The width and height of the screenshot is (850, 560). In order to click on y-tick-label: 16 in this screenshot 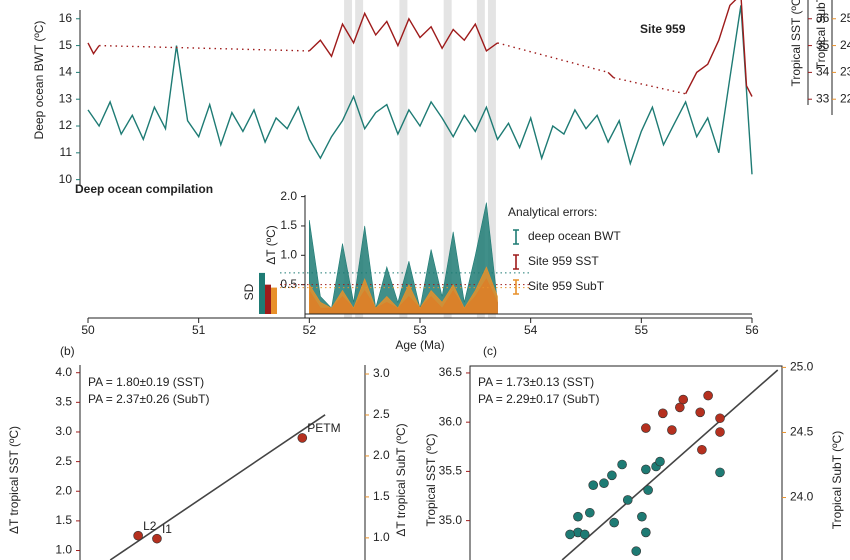, I will do `click(66, 18)`.